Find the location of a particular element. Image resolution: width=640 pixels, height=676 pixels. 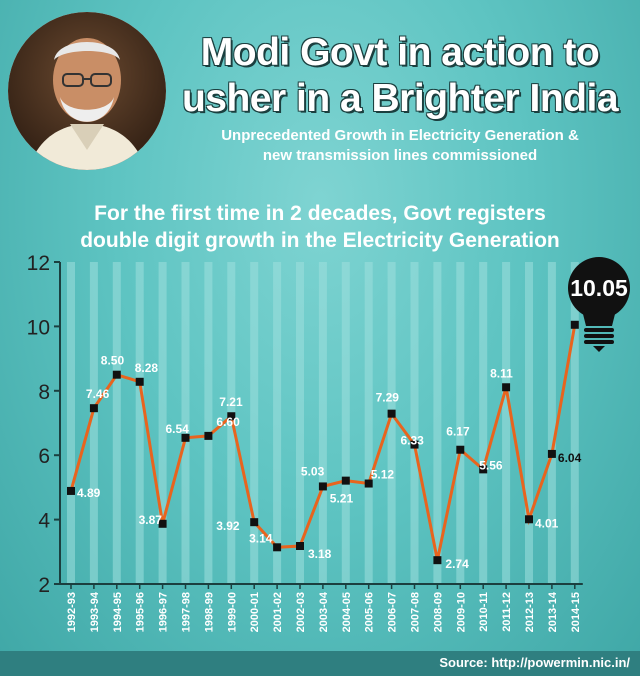

x-tick-label: 1998-99 is located at coordinates (209, 612).